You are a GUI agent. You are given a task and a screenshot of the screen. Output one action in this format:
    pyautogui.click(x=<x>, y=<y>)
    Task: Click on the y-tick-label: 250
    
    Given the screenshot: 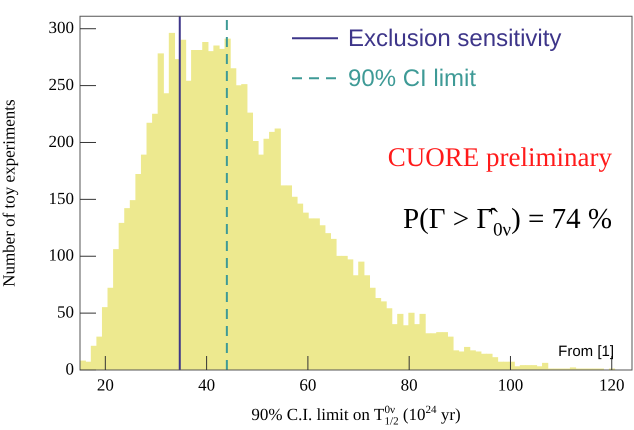 What is the action you would take?
    pyautogui.click(x=61, y=84)
    